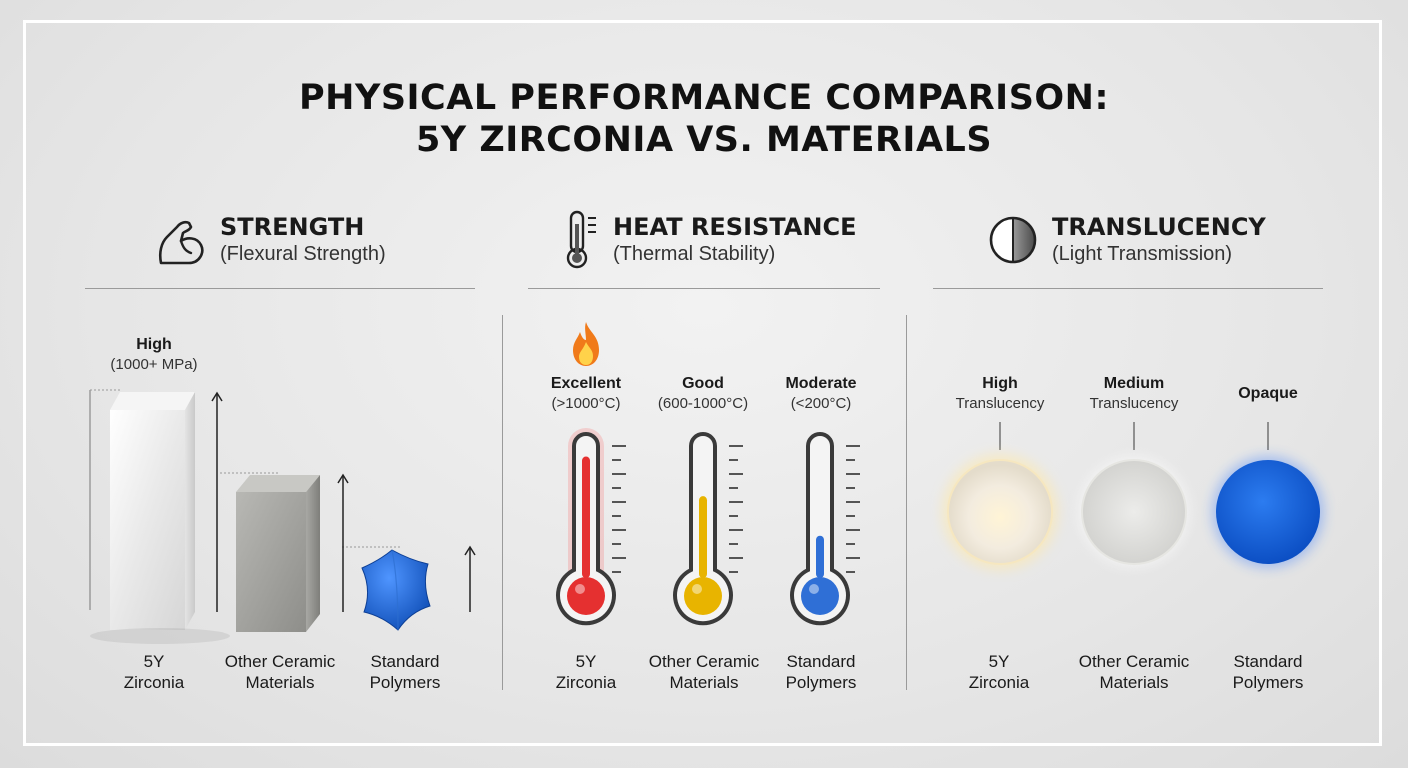 The image size is (1408, 768). What do you see at coordinates (396, 590) in the screenshot?
I see `polymer-bar` at bounding box center [396, 590].